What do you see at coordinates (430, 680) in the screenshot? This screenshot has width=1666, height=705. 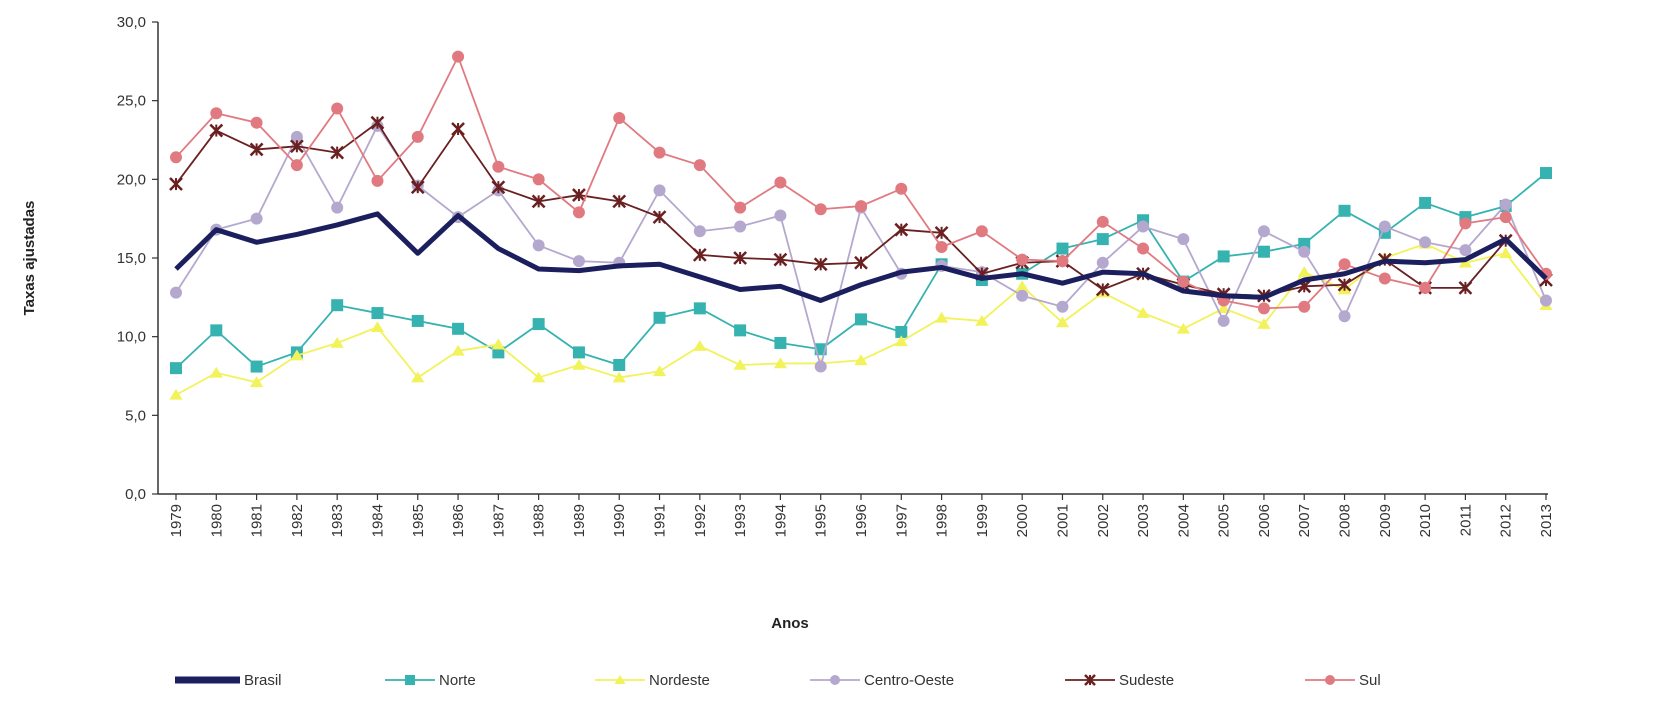 I see `legend-item-norte: Norte` at bounding box center [430, 680].